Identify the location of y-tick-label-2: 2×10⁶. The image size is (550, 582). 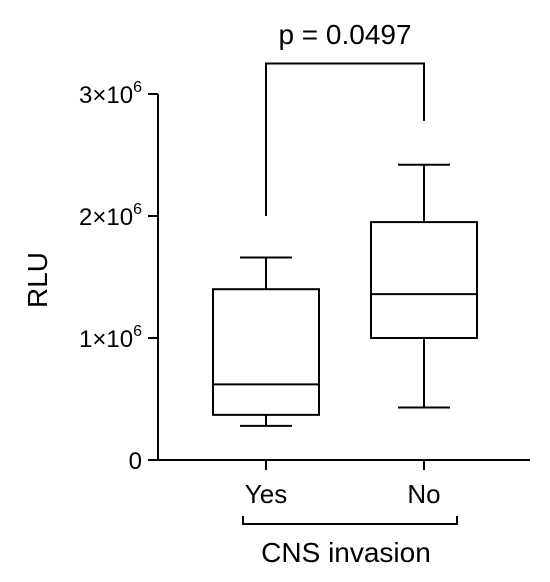
(110, 216).